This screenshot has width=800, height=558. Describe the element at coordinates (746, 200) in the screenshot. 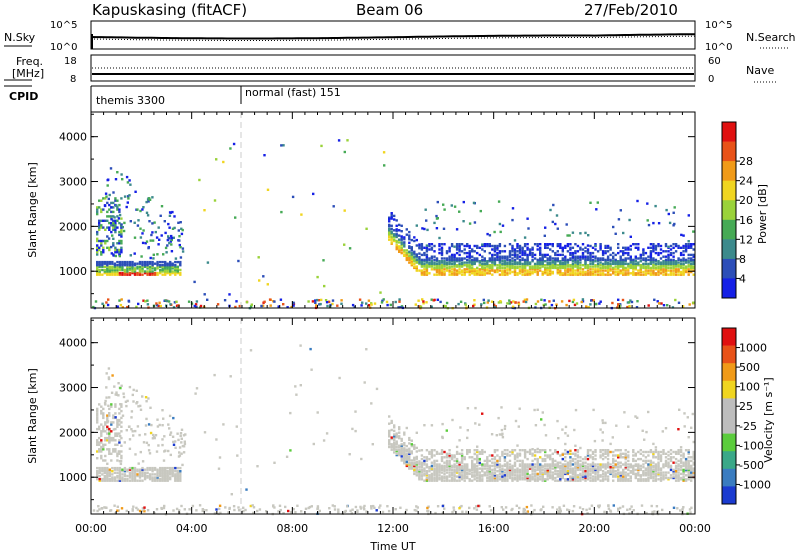

I see `colorbar-tick-label: 20` at that location.